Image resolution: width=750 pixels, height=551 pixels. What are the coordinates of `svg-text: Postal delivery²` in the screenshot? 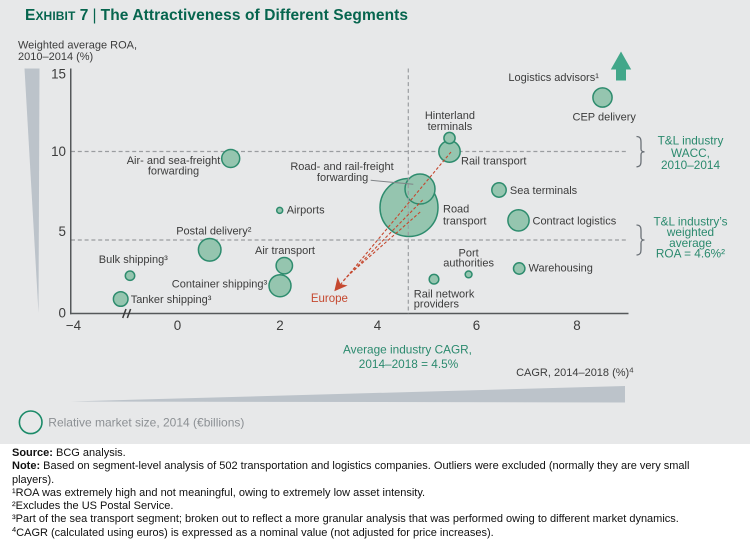 It's located at (214, 232).